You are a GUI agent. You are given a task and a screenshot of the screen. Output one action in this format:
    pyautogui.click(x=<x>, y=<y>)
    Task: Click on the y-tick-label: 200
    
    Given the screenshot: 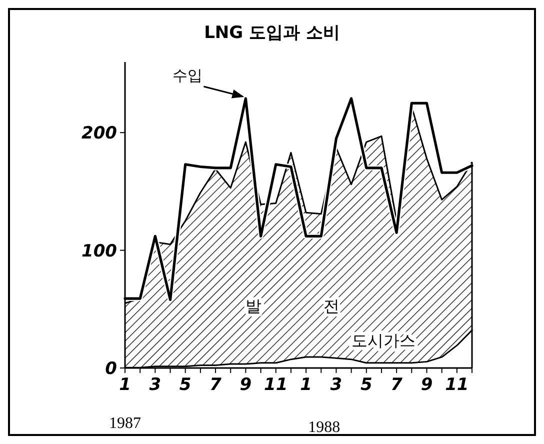 What is the action you would take?
    pyautogui.click(x=100, y=134)
    